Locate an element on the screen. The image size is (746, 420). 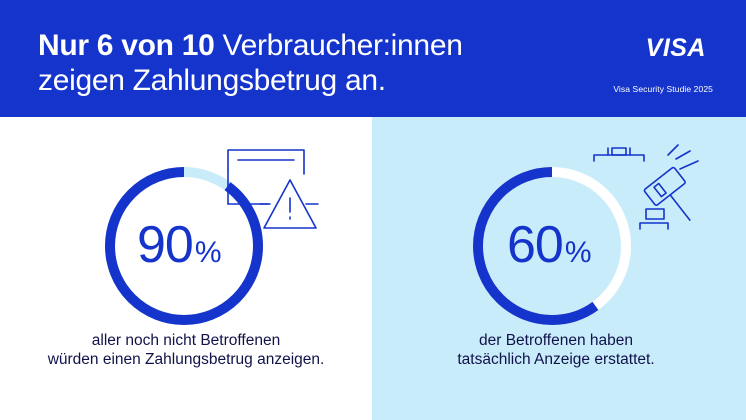
progress-ring-left is located at coordinates (184, 246).